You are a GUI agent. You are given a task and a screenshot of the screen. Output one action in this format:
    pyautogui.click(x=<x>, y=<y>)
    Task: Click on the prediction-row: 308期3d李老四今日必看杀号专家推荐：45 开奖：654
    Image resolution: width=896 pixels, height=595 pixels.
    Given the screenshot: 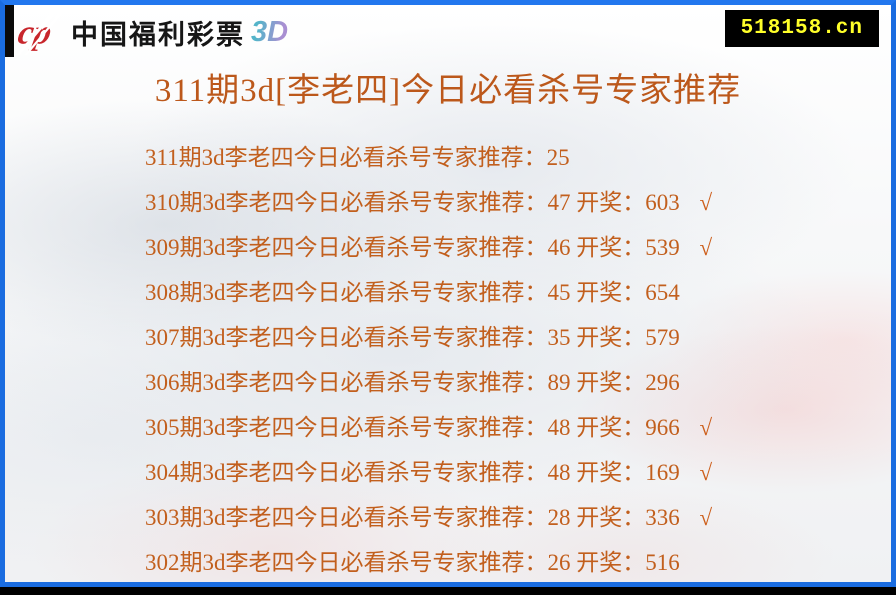 What is the action you would take?
    pyautogui.click(x=518, y=292)
    